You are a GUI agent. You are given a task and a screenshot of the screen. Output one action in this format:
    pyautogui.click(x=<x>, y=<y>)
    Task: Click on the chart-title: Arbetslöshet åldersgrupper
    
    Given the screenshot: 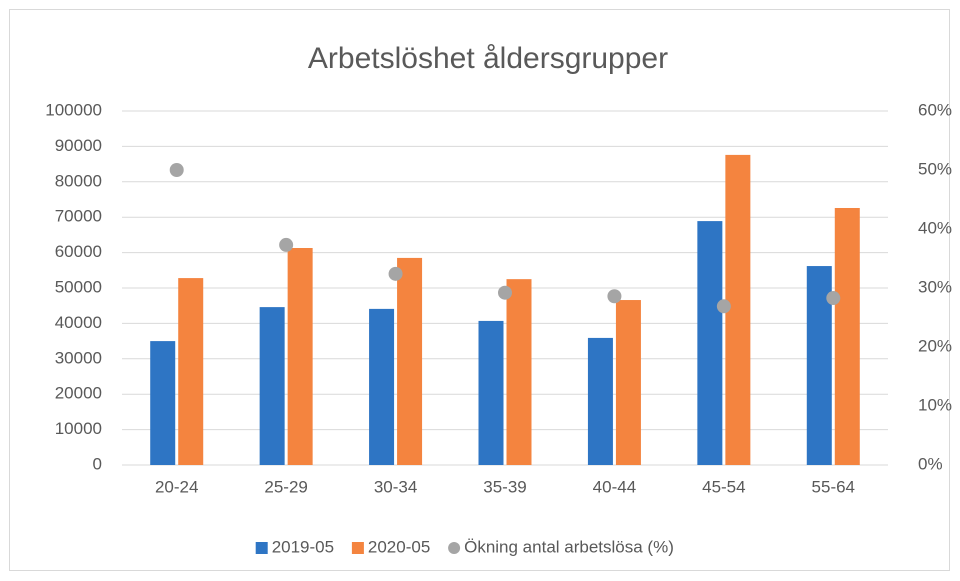 What is the action you would take?
    pyautogui.click(x=488, y=58)
    